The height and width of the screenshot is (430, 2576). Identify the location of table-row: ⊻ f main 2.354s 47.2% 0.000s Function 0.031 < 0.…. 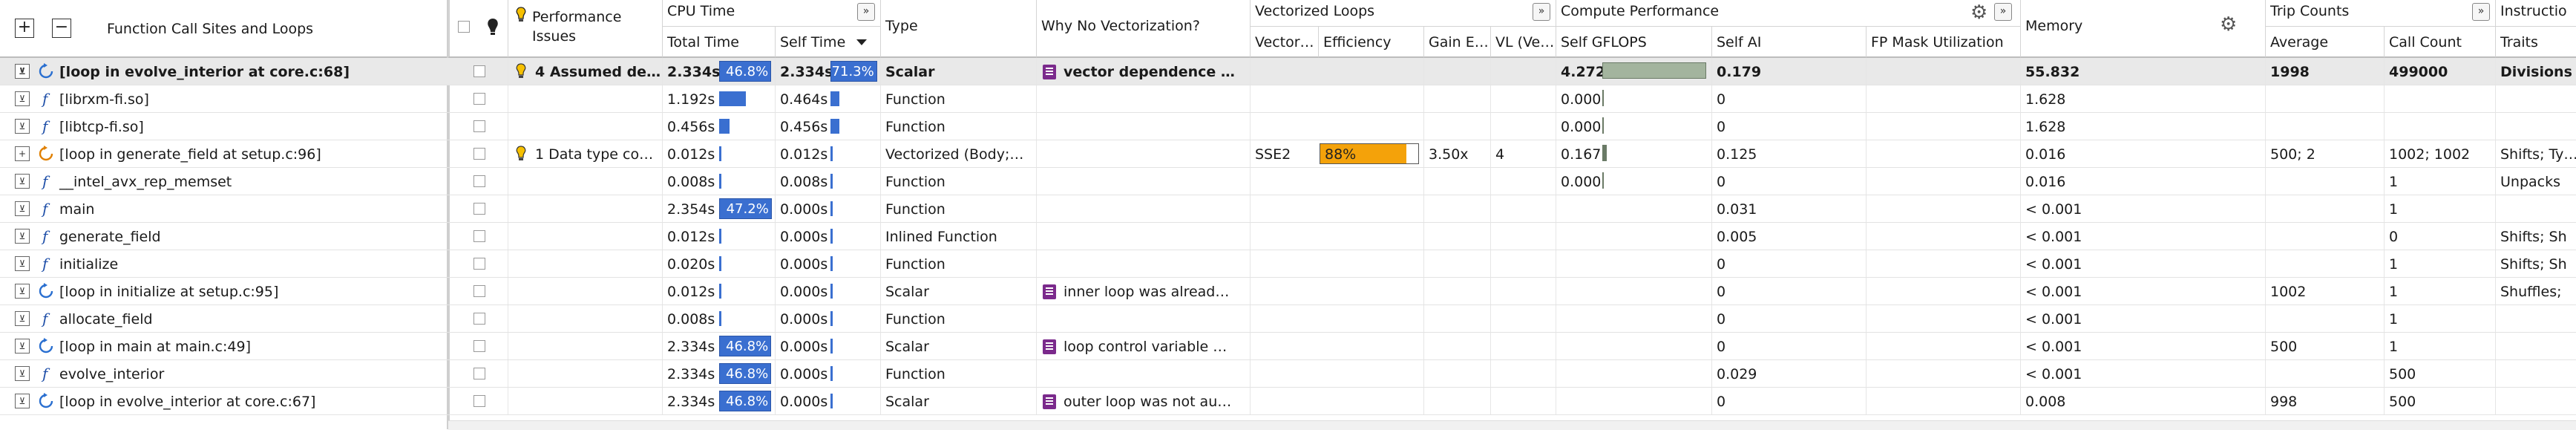
(1288, 209).